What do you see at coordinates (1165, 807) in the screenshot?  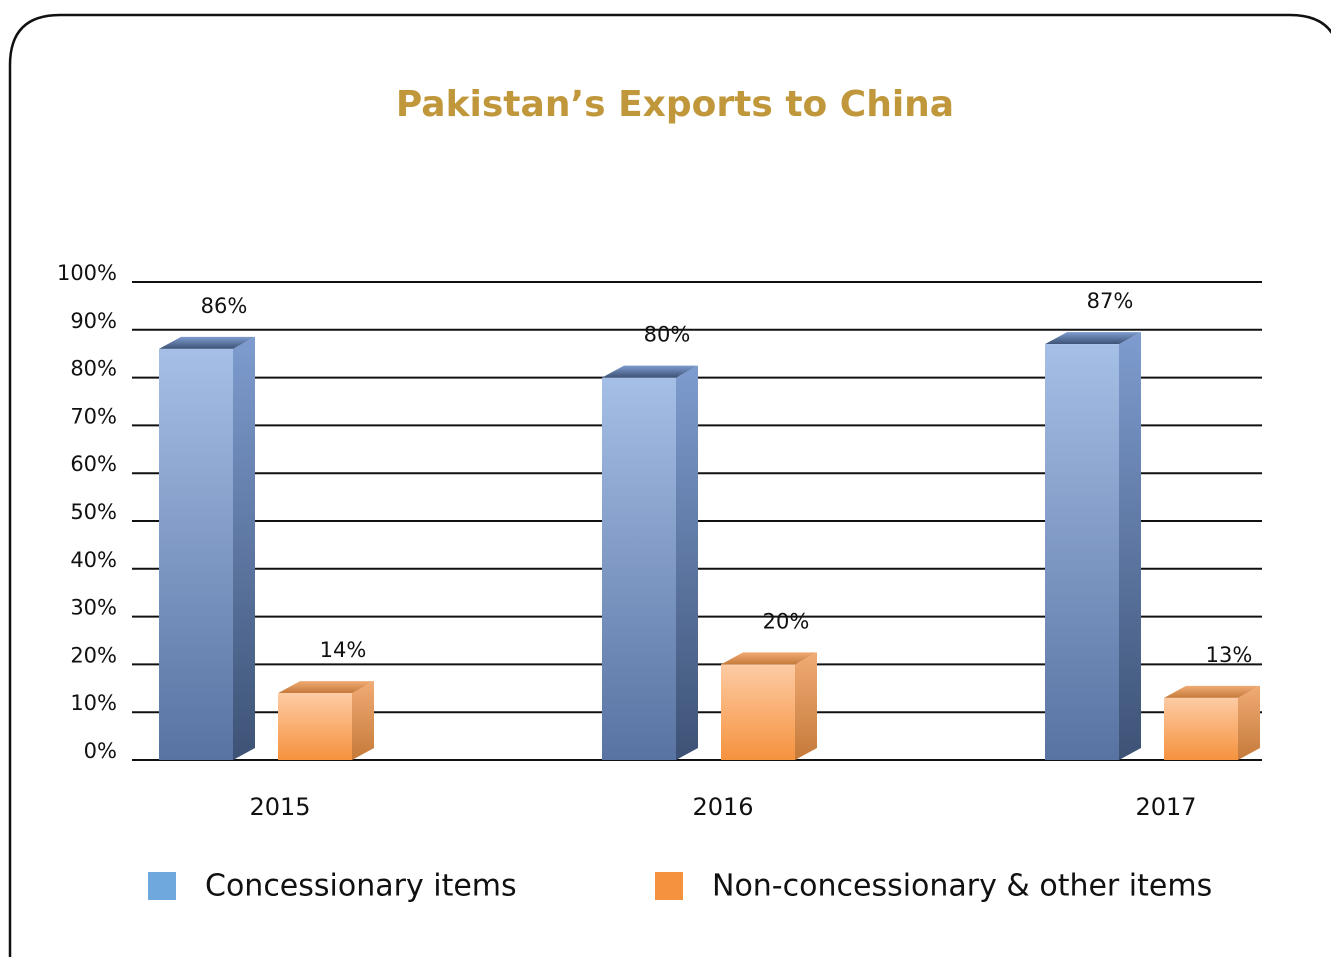 I see `x-tick-label: 2017` at bounding box center [1165, 807].